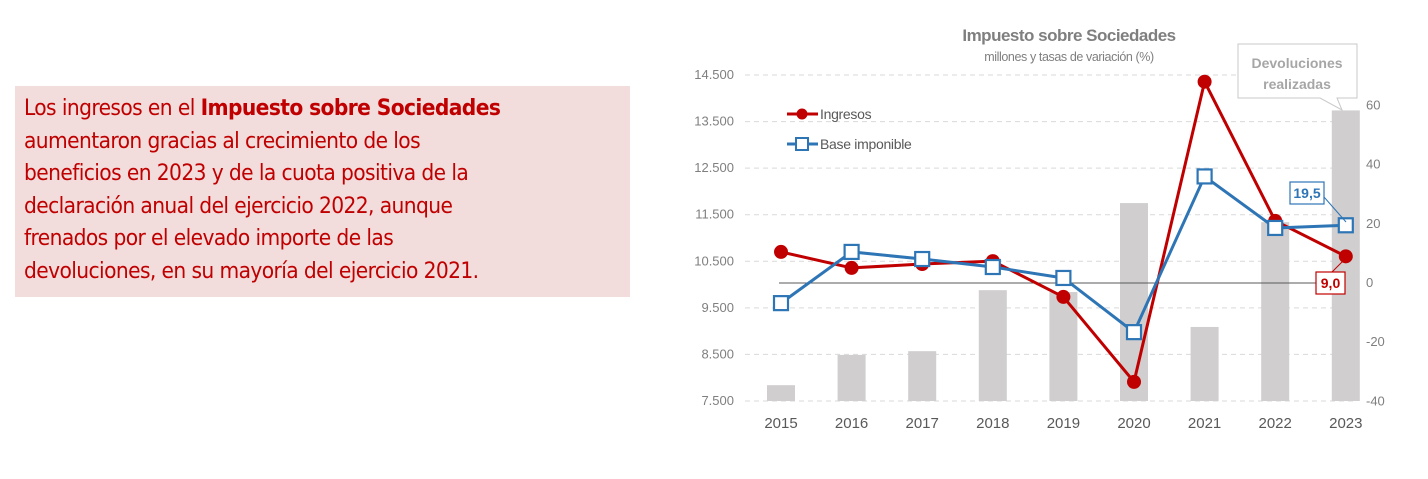 The image size is (1428, 479). What do you see at coordinates (922, 259) in the screenshot?
I see `point-base-imponible-2017` at bounding box center [922, 259].